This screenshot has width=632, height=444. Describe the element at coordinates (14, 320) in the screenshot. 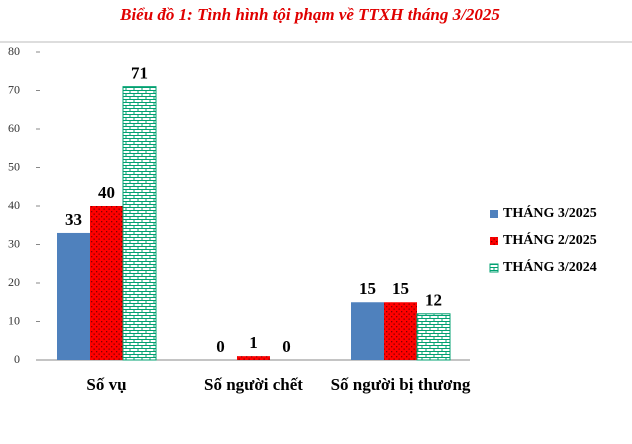

I see `y-tick-label: 10` at that location.